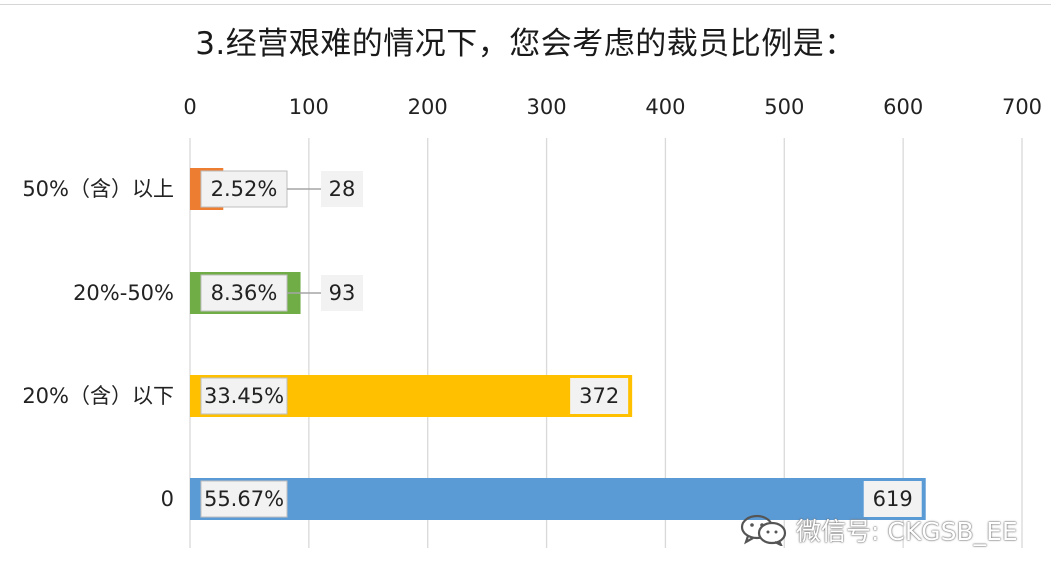  What do you see at coordinates (167, 499) in the screenshot?
I see `category-label: 0` at bounding box center [167, 499].